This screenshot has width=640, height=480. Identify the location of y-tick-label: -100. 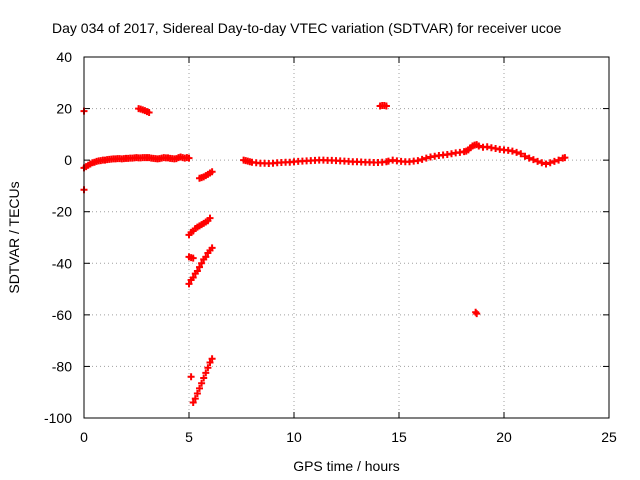
(58, 418).